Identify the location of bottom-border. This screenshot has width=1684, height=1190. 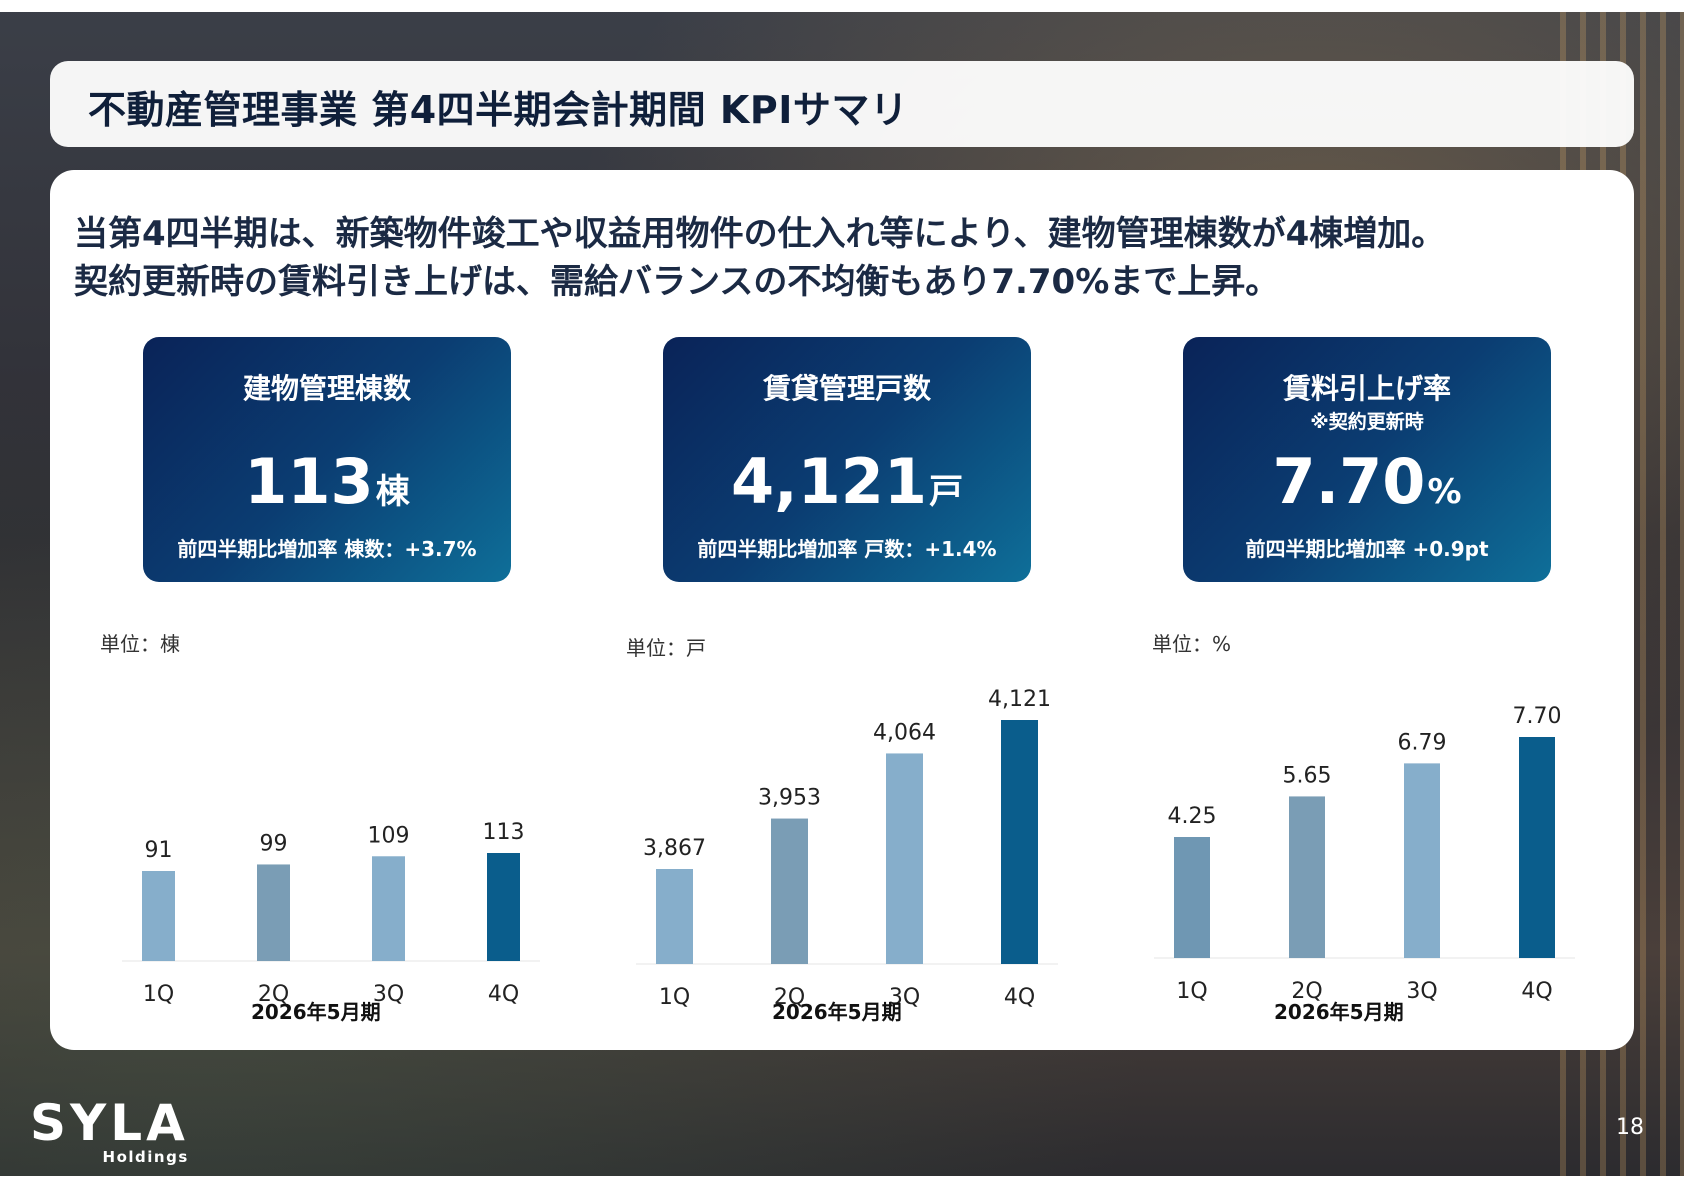
(842, 1183).